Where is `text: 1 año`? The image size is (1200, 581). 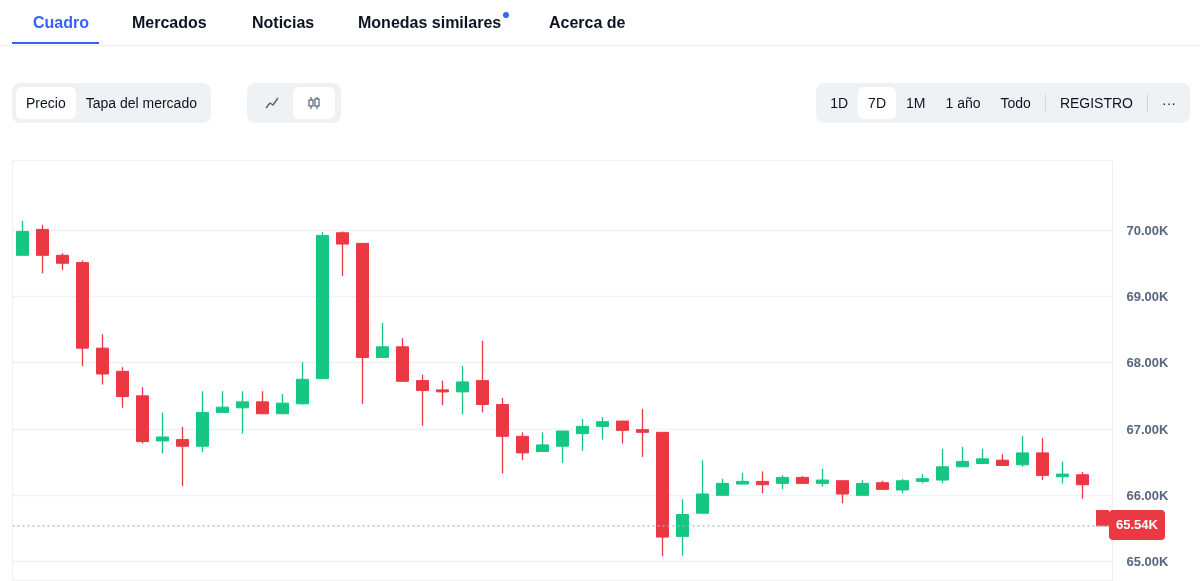
text: 1 año is located at coordinates (963, 103).